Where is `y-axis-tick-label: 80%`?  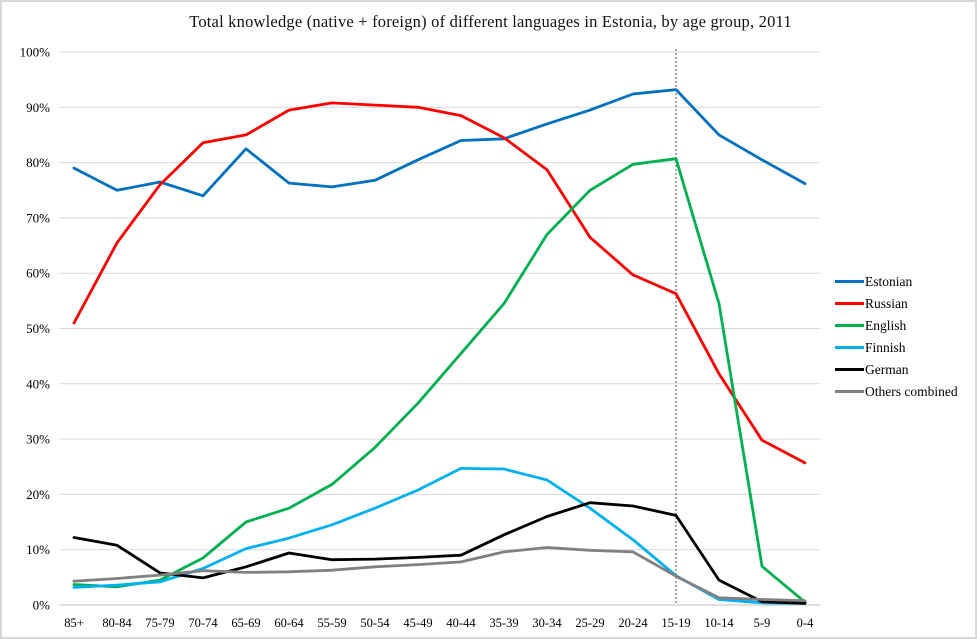
y-axis-tick-label: 80% is located at coordinates (38, 162).